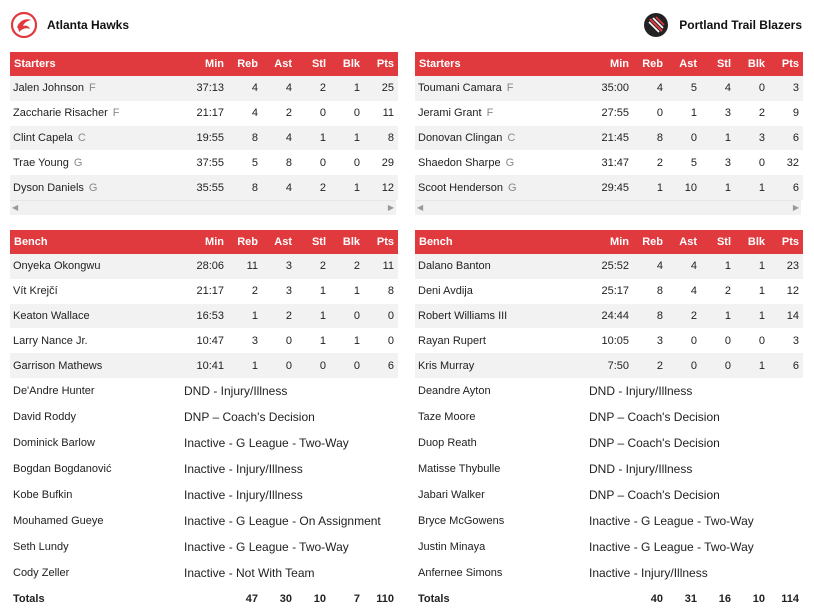  I want to click on player-name: Vít Krejčí, so click(35, 291).